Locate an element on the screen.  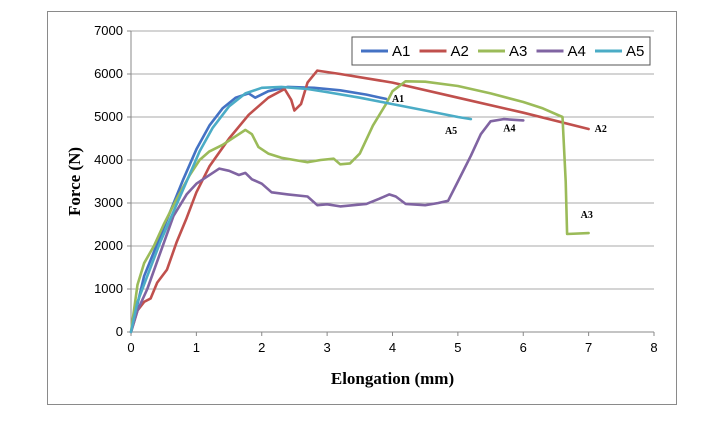
x-tick-label: 2 is located at coordinates (261, 347).